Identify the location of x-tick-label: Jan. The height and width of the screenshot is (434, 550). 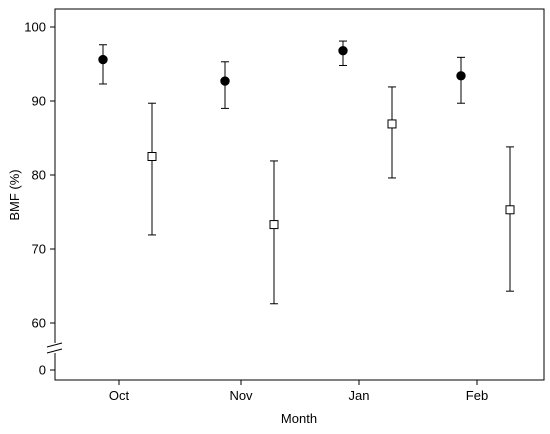
(359, 395).